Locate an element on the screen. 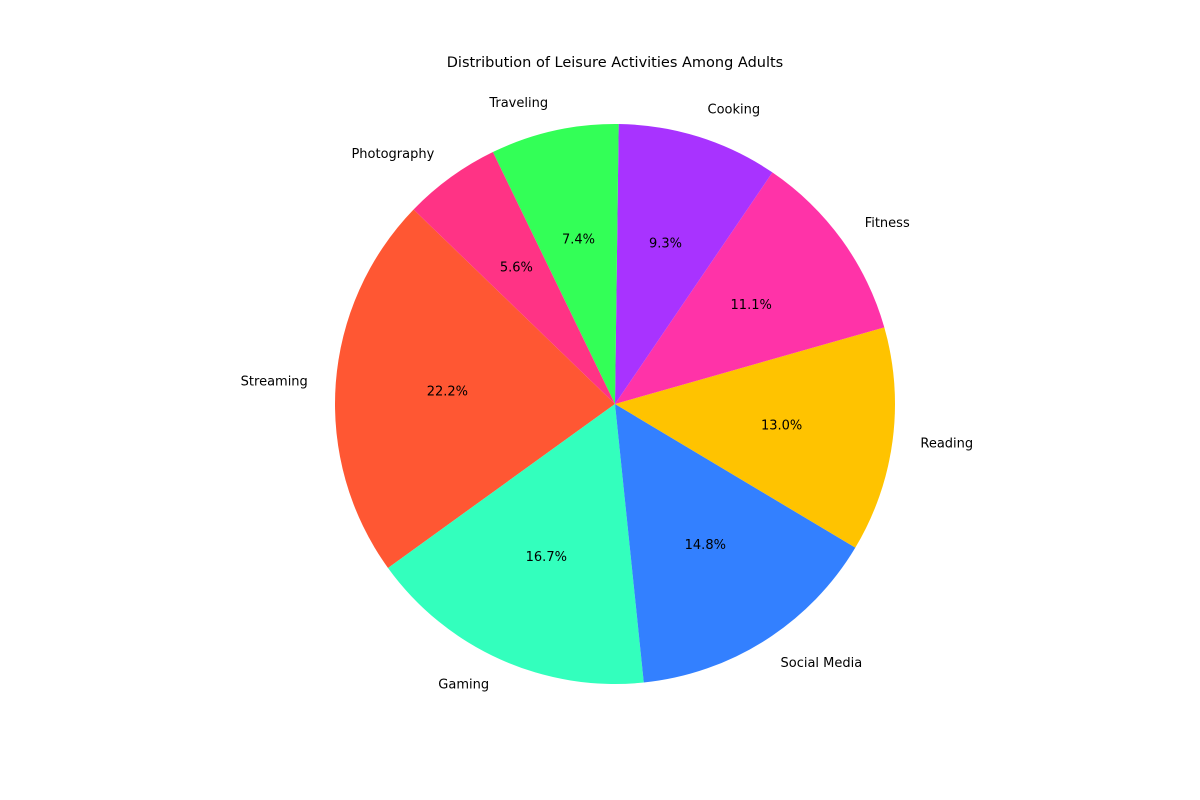  slice-label-reading: Reading is located at coordinates (946, 444).